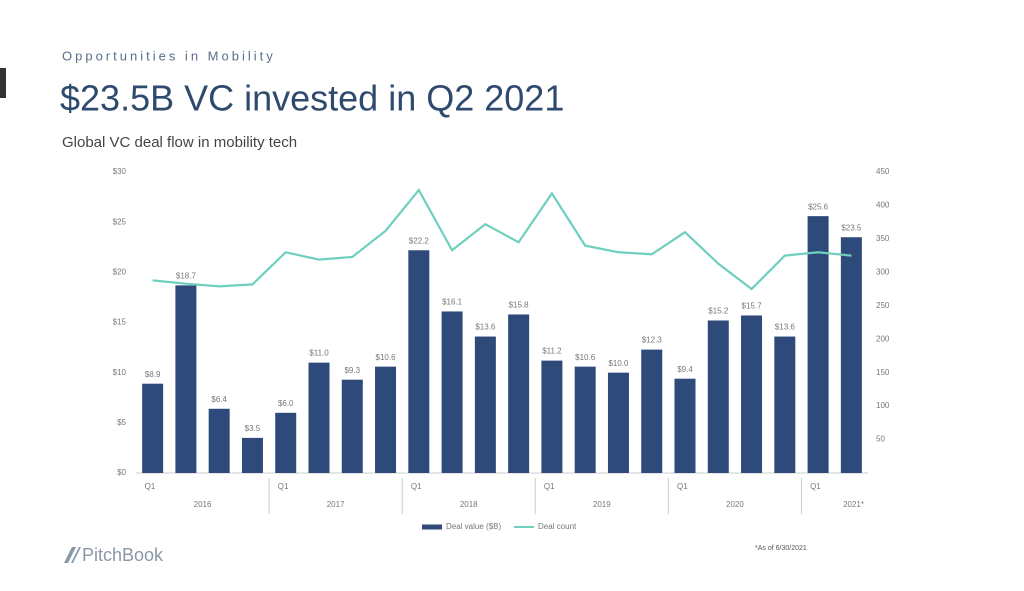 The image size is (1024, 591). Describe the element at coordinates (883, 238) in the screenshot. I see `y2-tick-label: 350` at that location.